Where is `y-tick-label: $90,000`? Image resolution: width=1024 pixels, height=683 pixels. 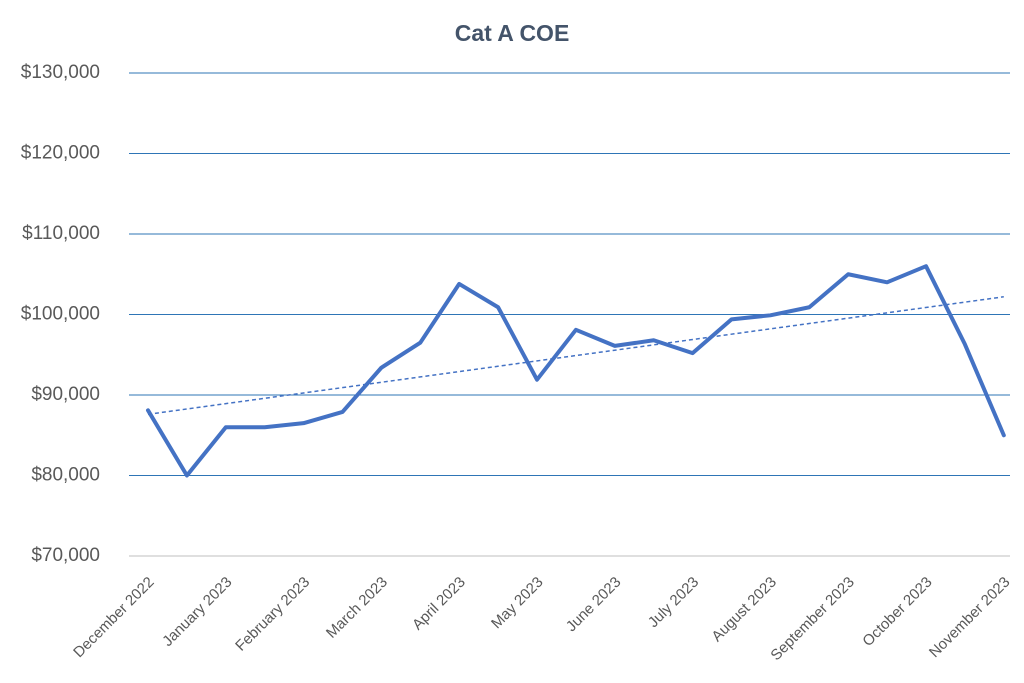 y-tick-label: $90,000 is located at coordinates (65, 394).